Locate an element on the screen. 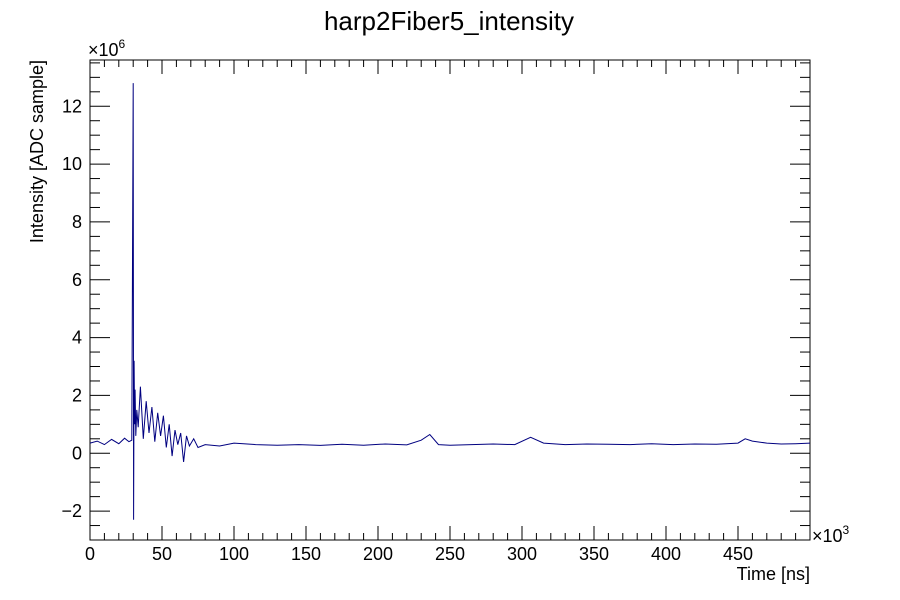  y-axis-multiplier: ×10⁶ is located at coordinates (107, 48).